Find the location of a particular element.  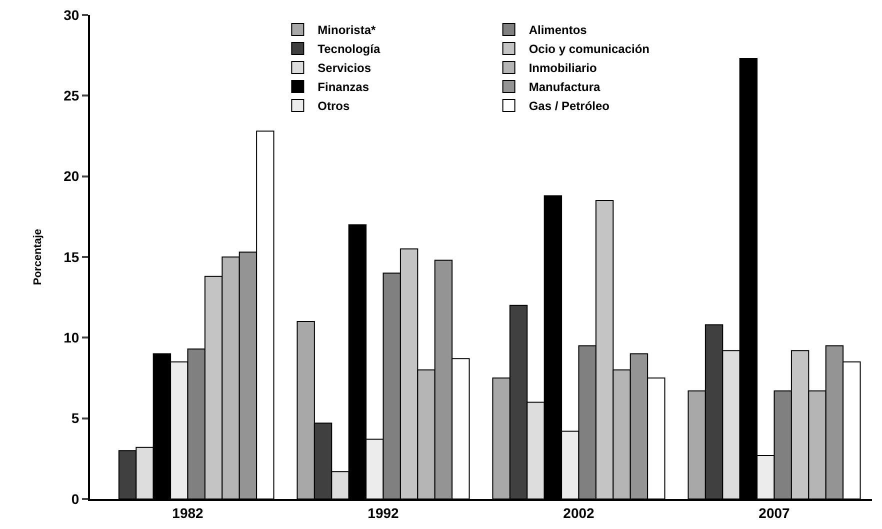

x-tick-label: 2002 is located at coordinates (579, 512).